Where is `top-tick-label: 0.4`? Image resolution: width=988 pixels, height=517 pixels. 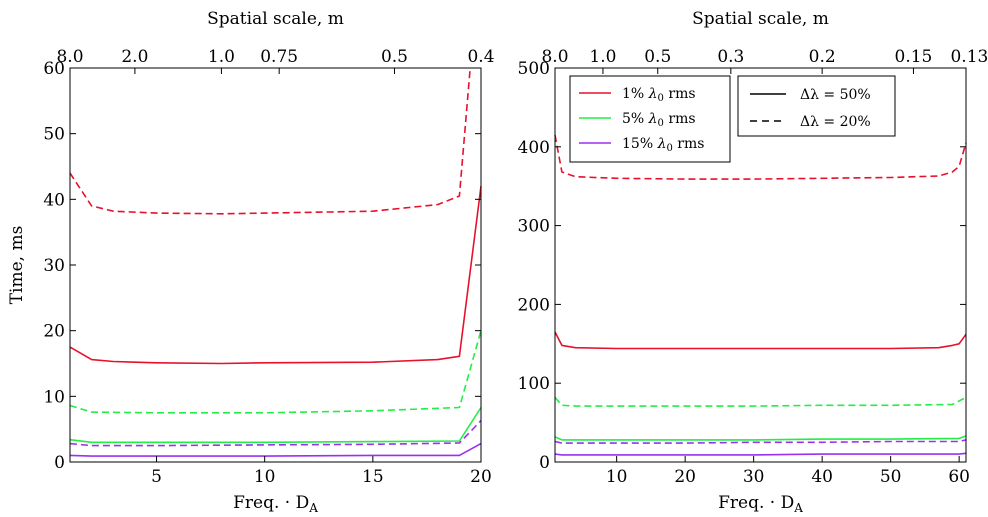 top-tick-label: 0.4 is located at coordinates (480, 57).